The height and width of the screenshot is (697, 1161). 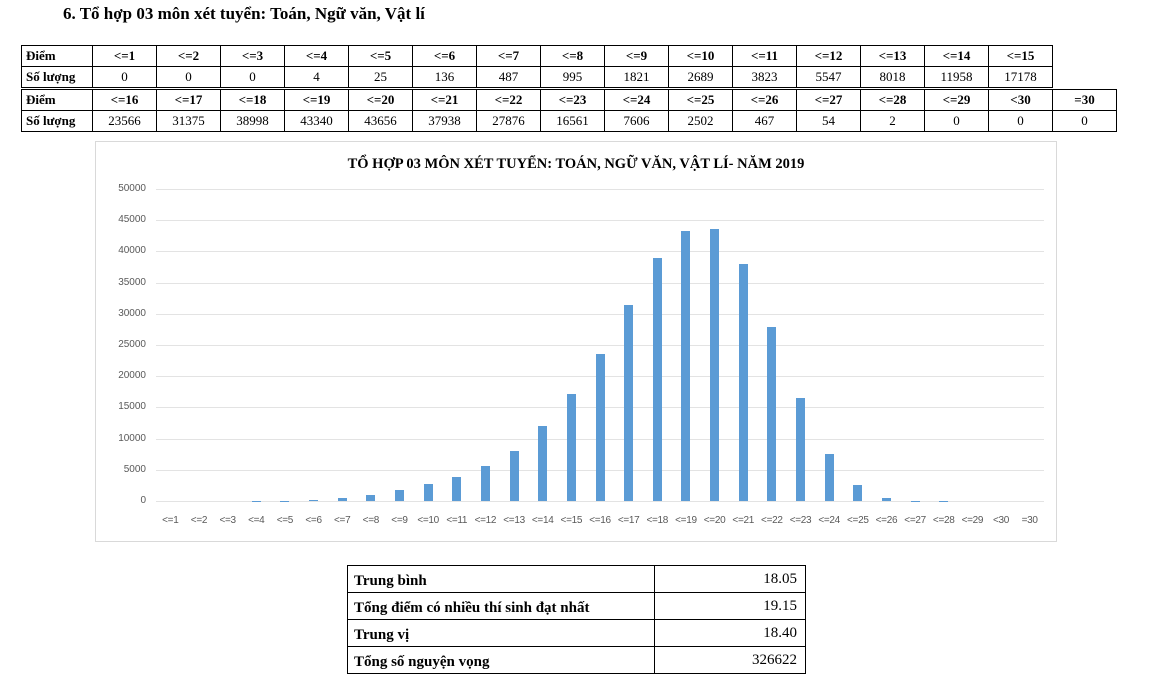 I want to click on score-bin-cell: <30, so click(x=1020, y=100).